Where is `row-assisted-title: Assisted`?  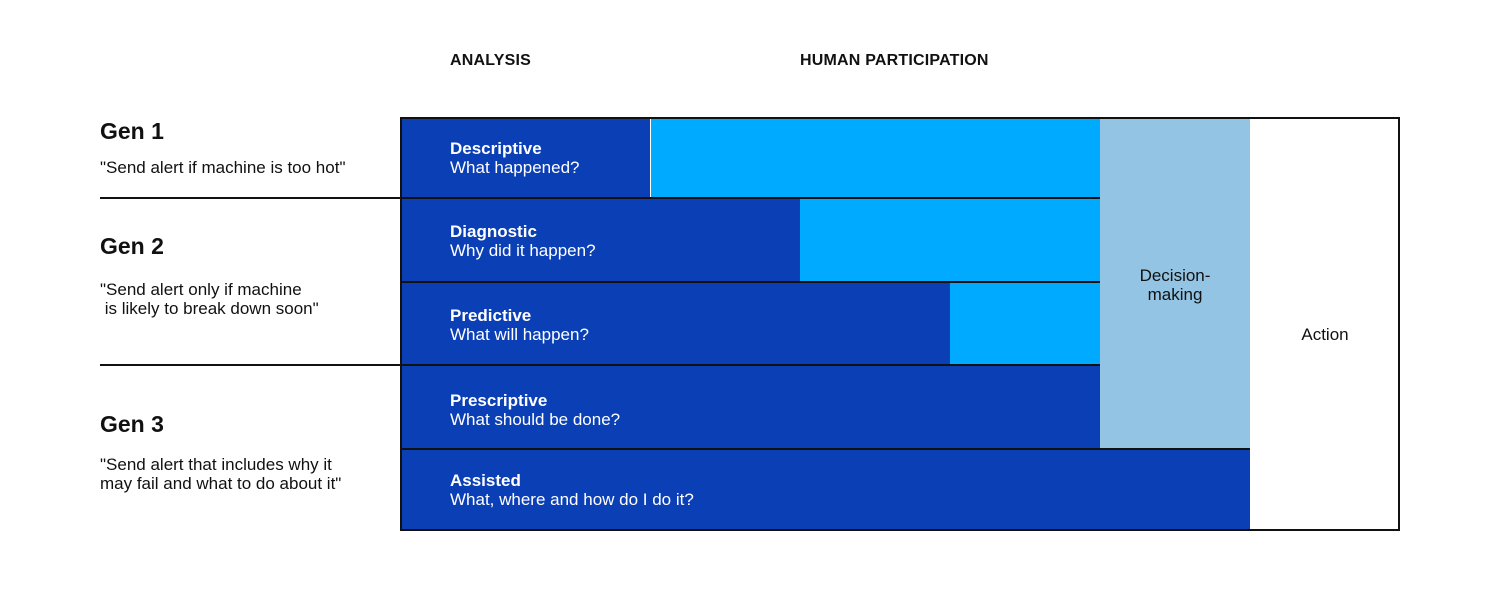
row-assisted-title: Assisted is located at coordinates (485, 480).